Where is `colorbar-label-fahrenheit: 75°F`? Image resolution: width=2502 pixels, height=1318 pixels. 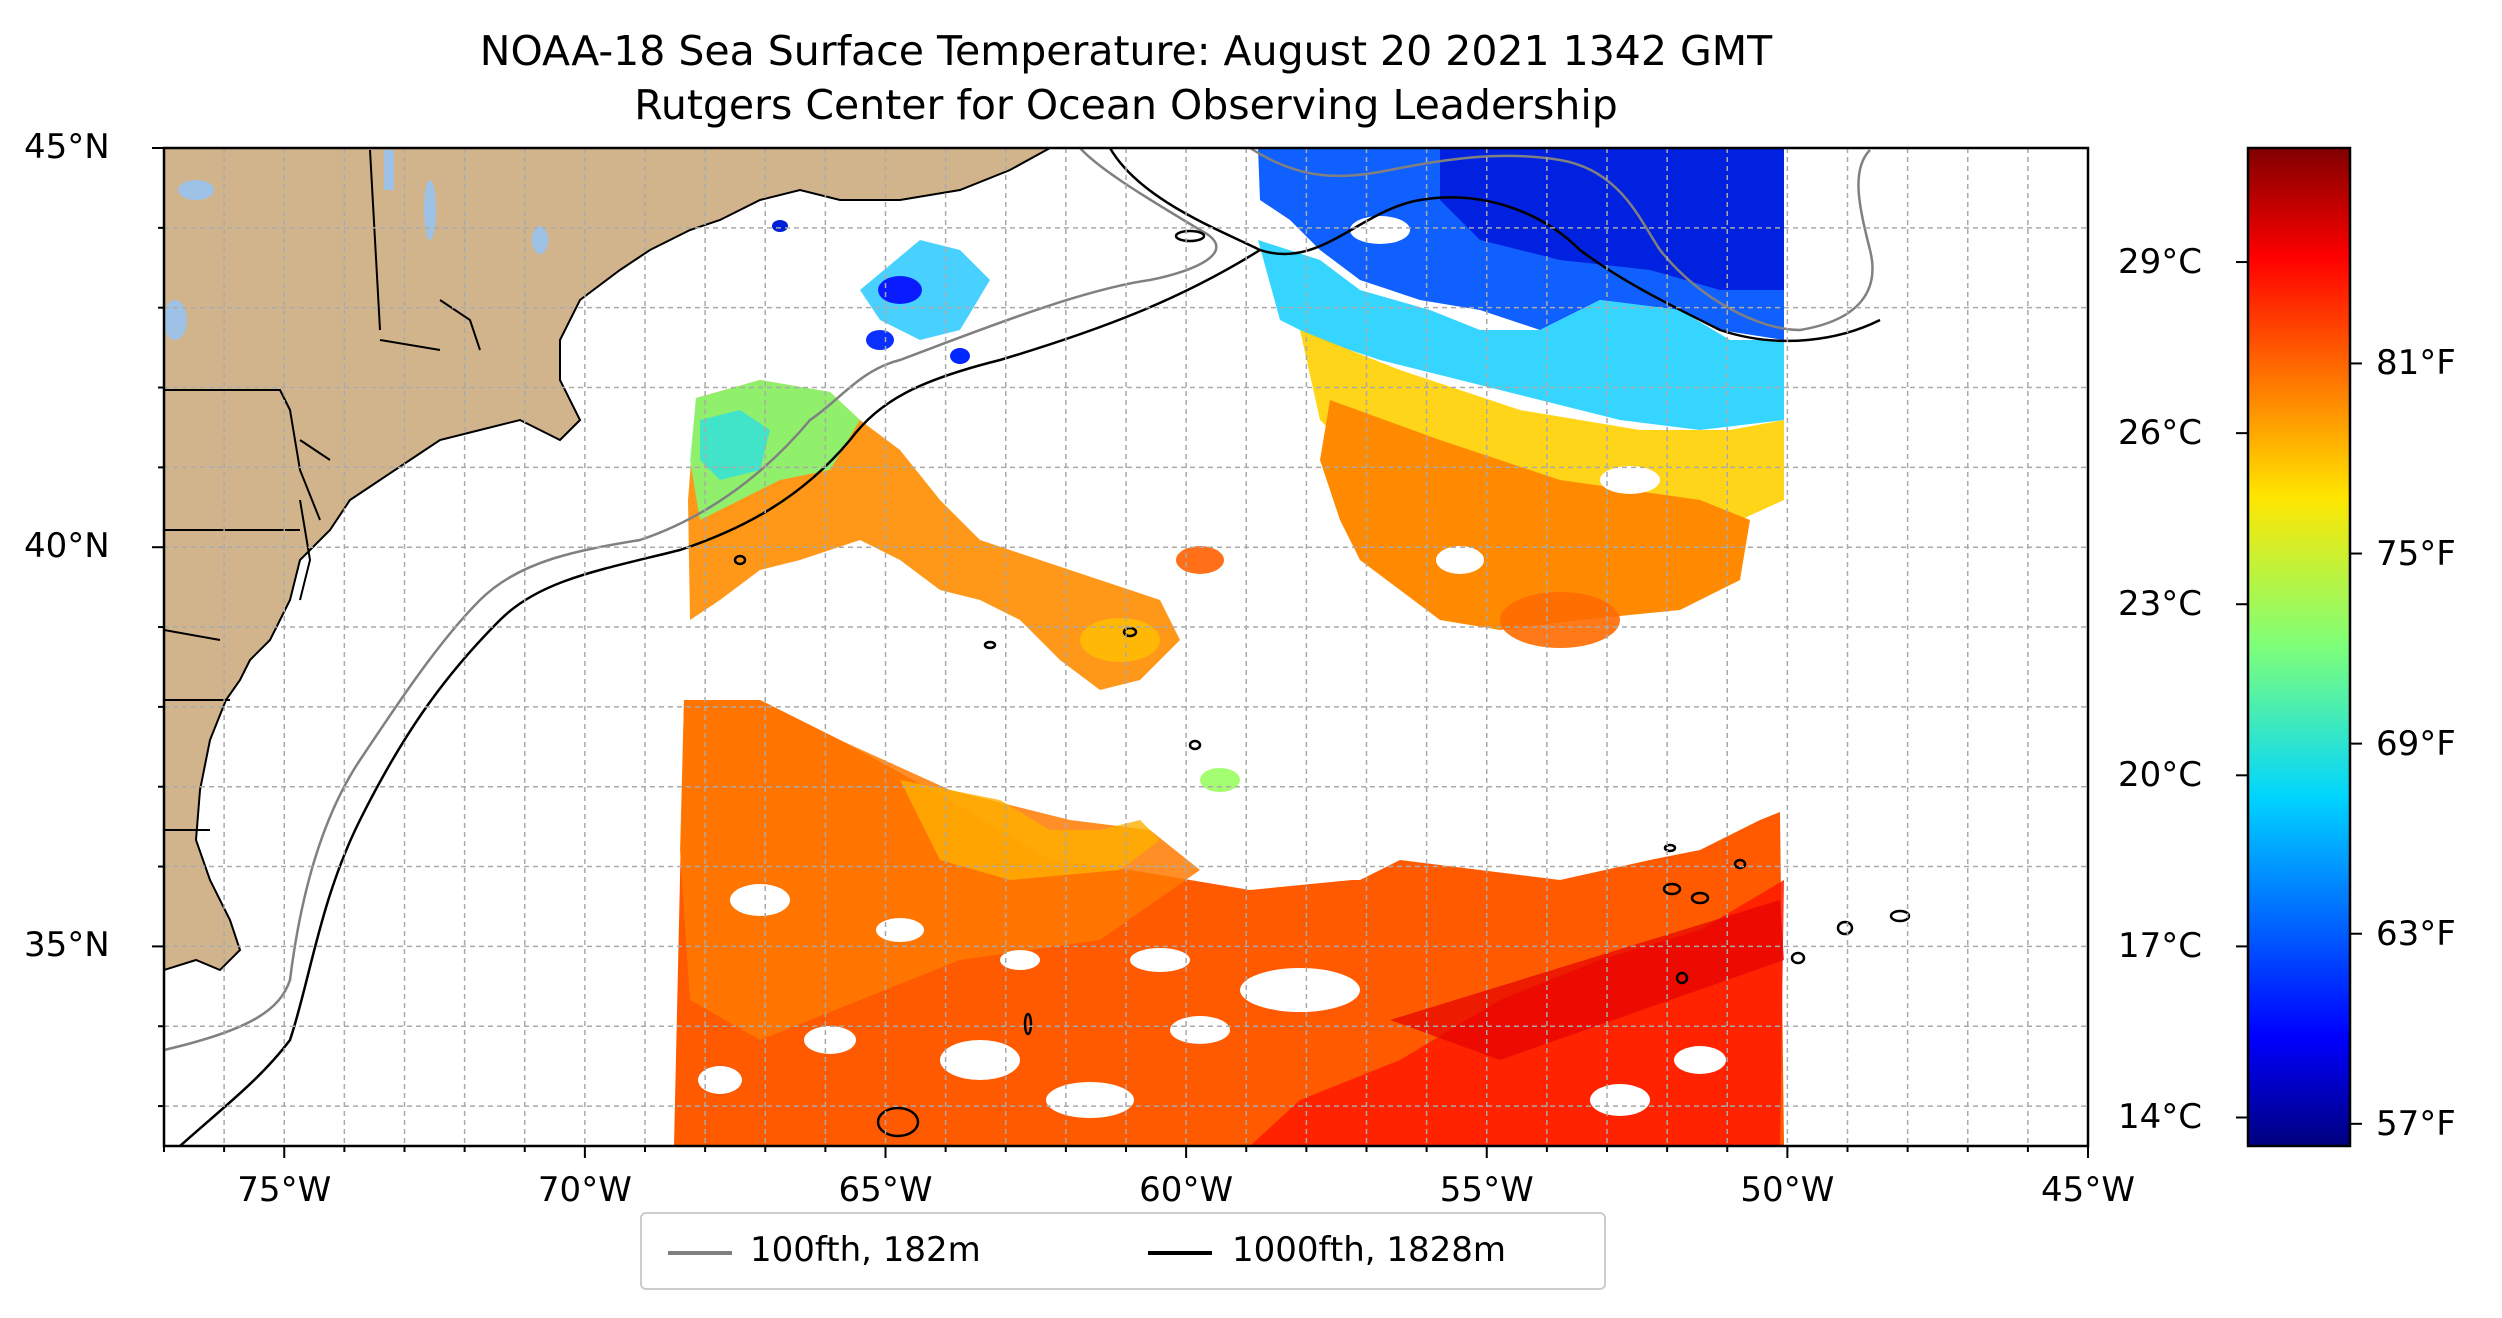
colorbar-label-fahrenheit: 75°F is located at coordinates (2416, 553).